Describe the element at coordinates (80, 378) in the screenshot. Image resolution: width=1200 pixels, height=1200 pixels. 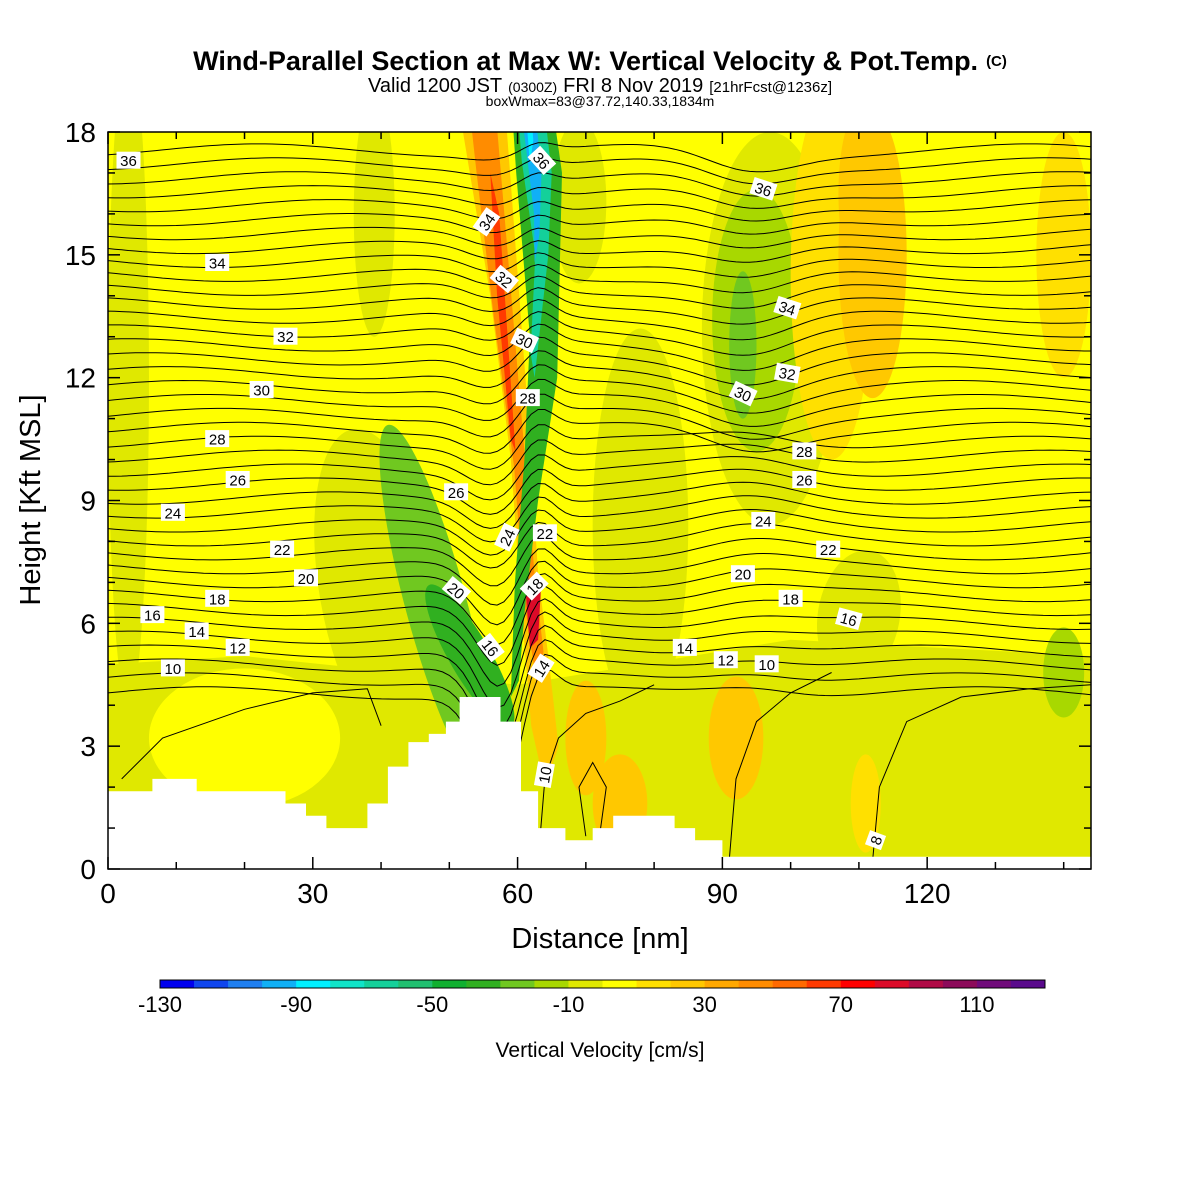
I see `y-tick-label: 12` at that location.